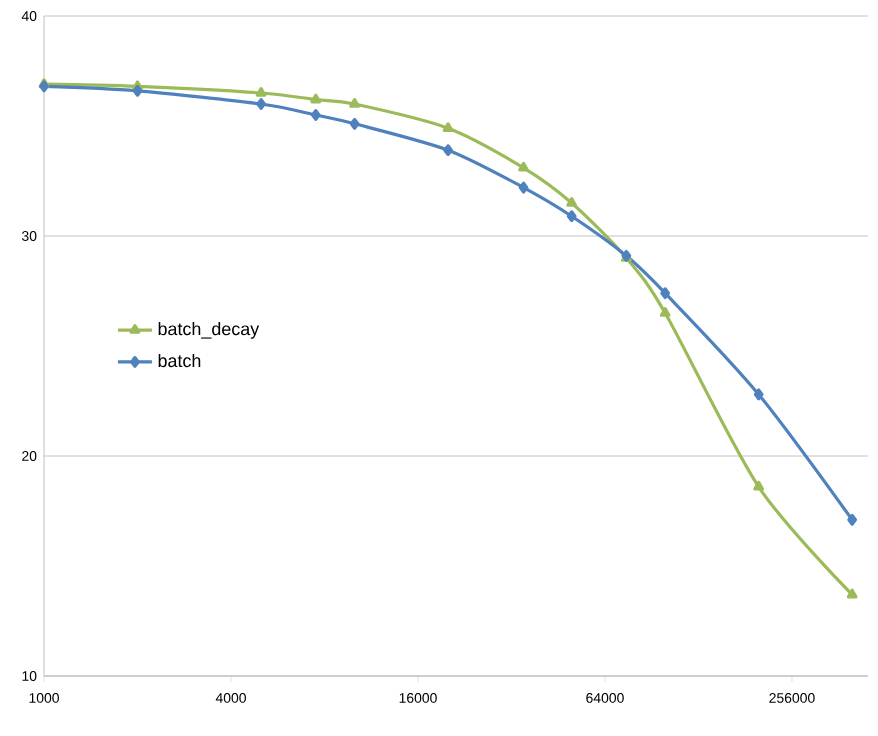 The height and width of the screenshot is (736, 878). I want to click on legend-label: batch_decay, so click(209, 330).